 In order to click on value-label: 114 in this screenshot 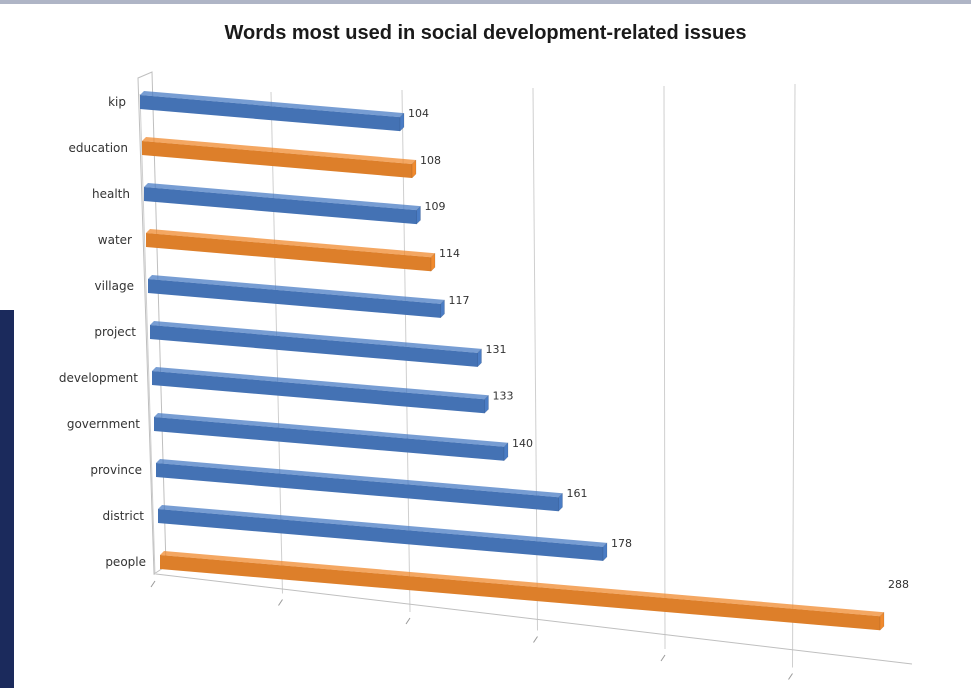, I will do `click(449, 253)`.